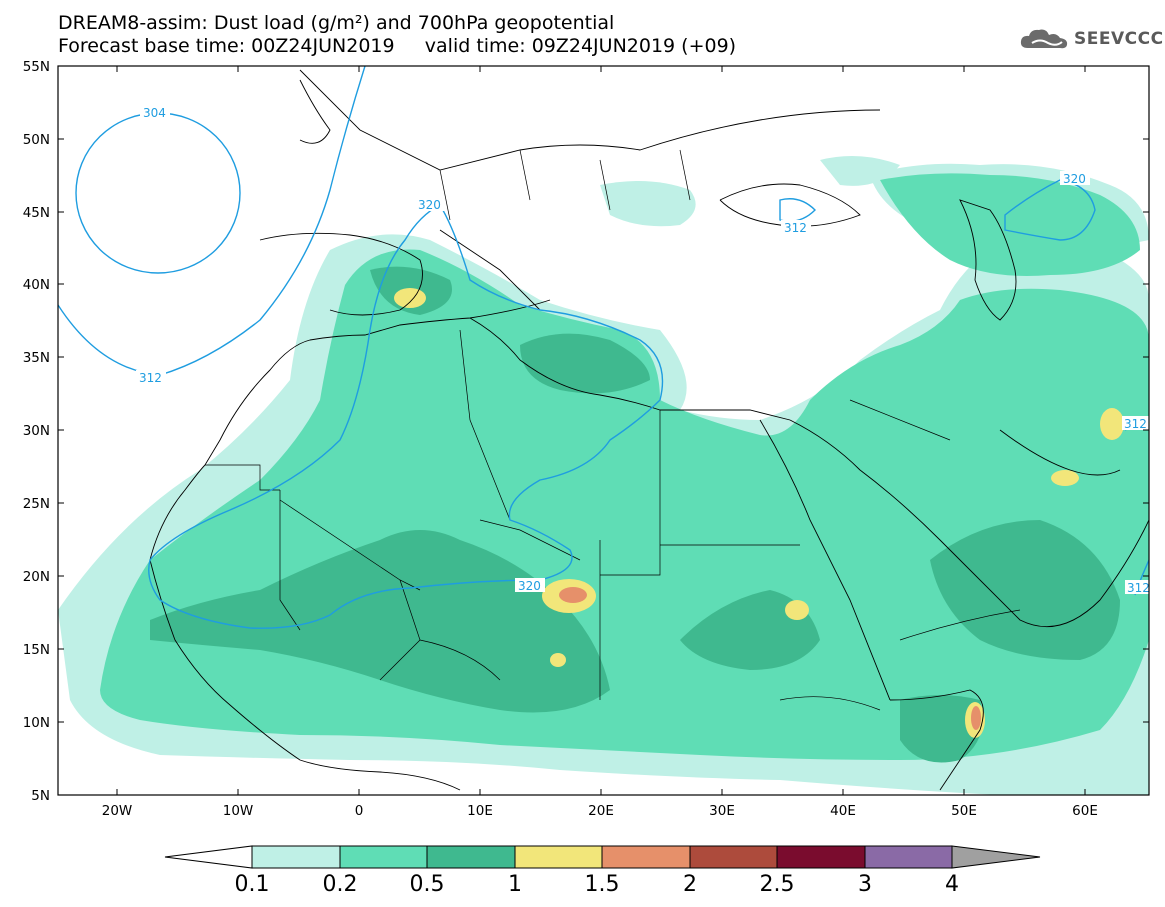 Image resolution: width=1165 pixels, height=907 pixels. Describe the element at coordinates (843, 811) in the screenshot. I see `lon-label: 40E` at that location.